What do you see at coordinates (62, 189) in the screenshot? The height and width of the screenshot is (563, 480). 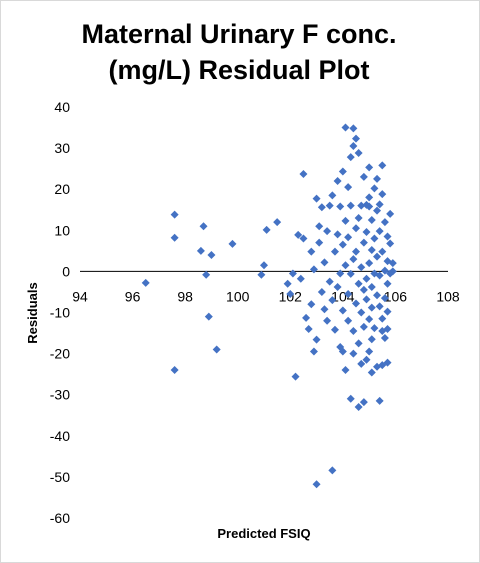 I see `y-tick-label: 20` at bounding box center [62, 189].